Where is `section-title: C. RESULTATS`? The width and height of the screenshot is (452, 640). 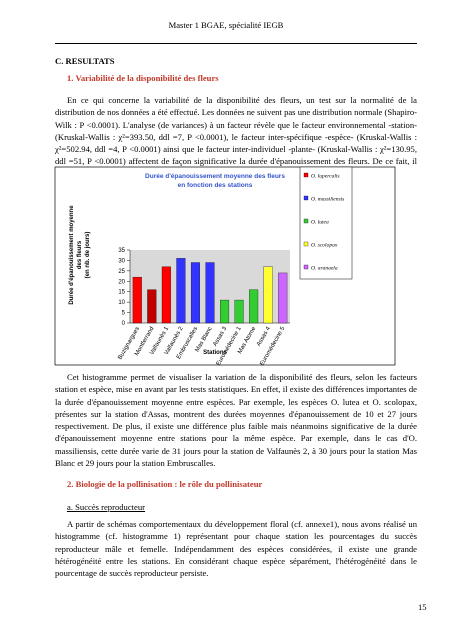 section-title: C. RESULTATS is located at coordinates (85, 61).